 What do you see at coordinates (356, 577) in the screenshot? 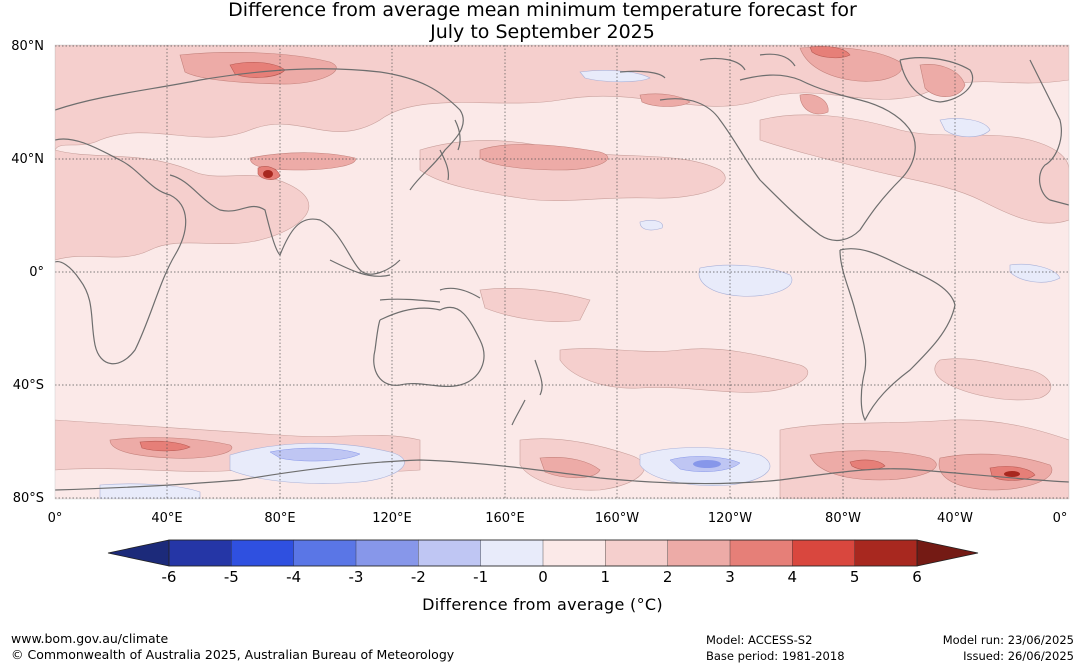
I see `colorbar-tick-label: -3` at bounding box center [356, 577].